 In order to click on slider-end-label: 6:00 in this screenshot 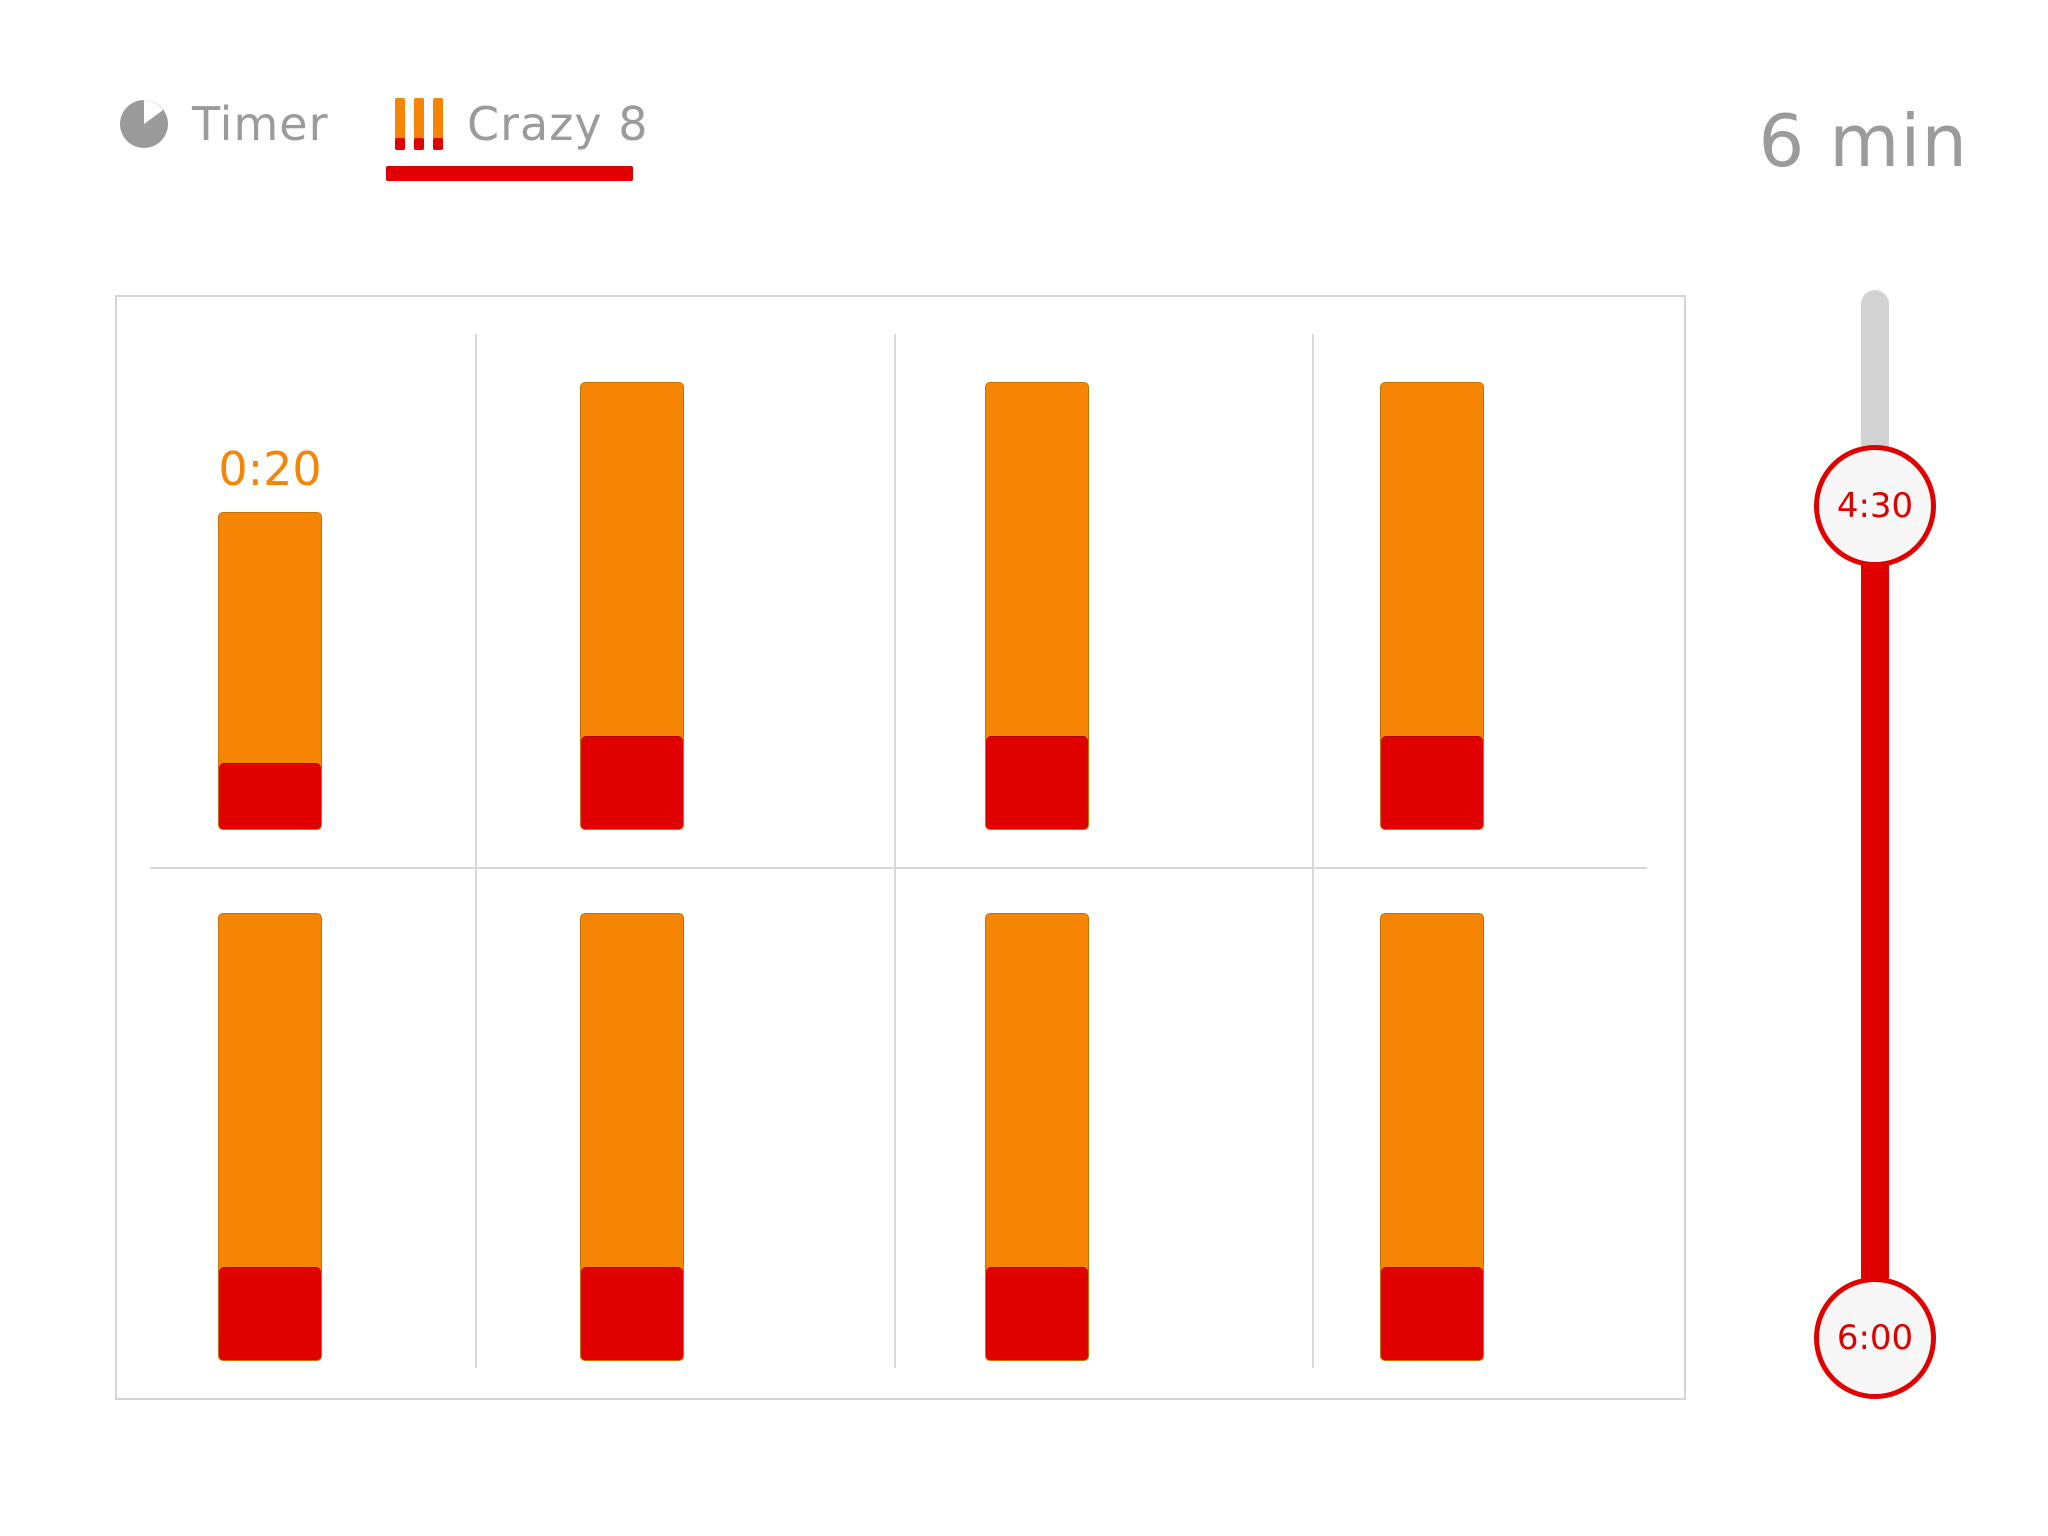, I will do `click(1875, 1338)`.